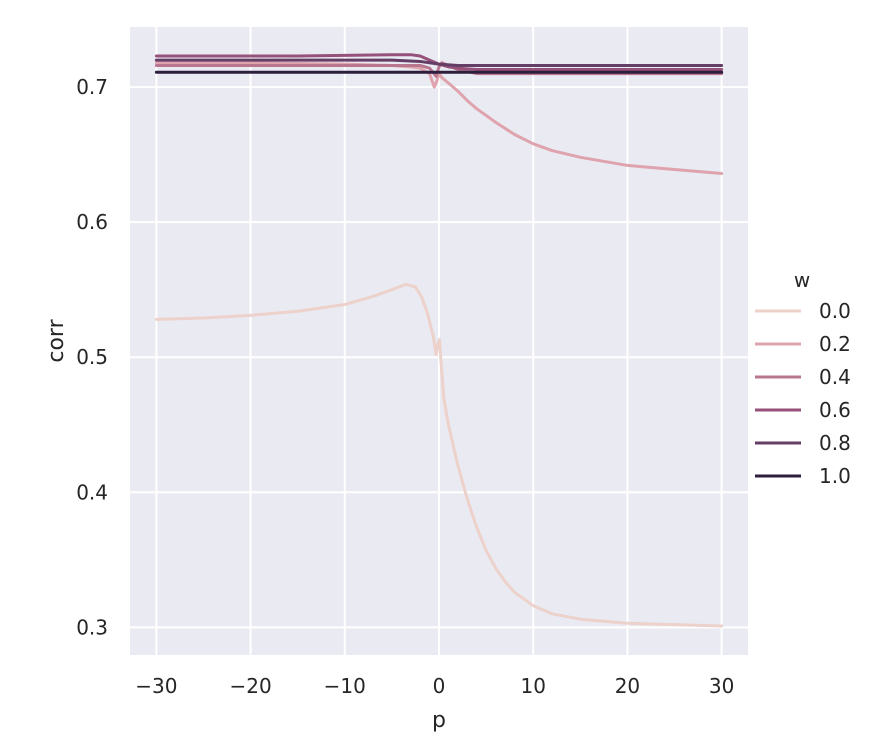 The image size is (872, 756). I want to click on x-tick-label: 20, so click(627, 686).